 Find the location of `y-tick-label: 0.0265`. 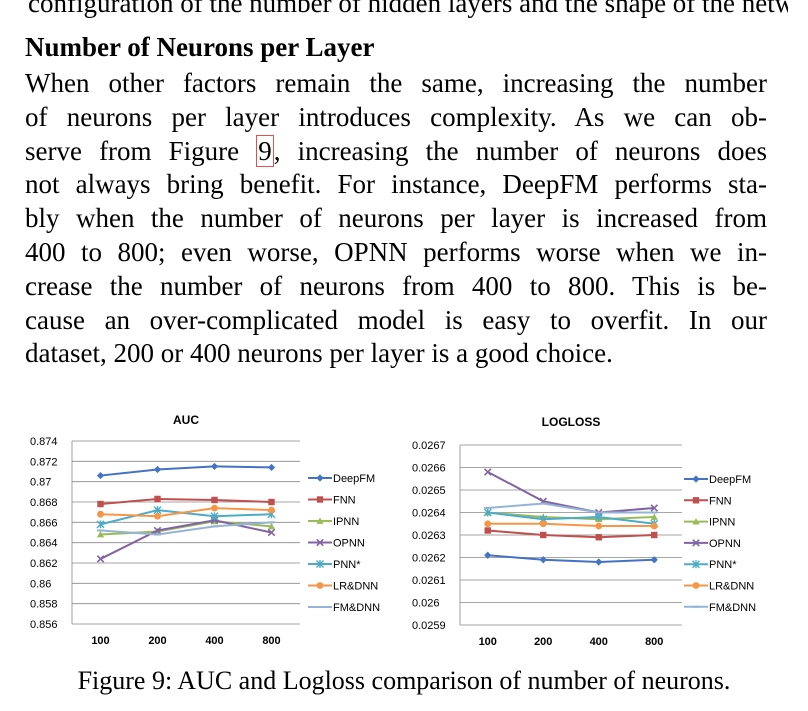

y-tick-label: 0.0265 is located at coordinates (429, 491).